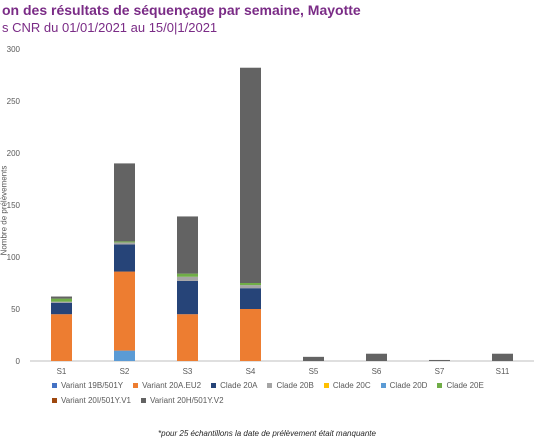  Describe the element at coordinates (96, 400) in the screenshot. I see `legend-label: Variant 20I/501Y.V1` at that location.